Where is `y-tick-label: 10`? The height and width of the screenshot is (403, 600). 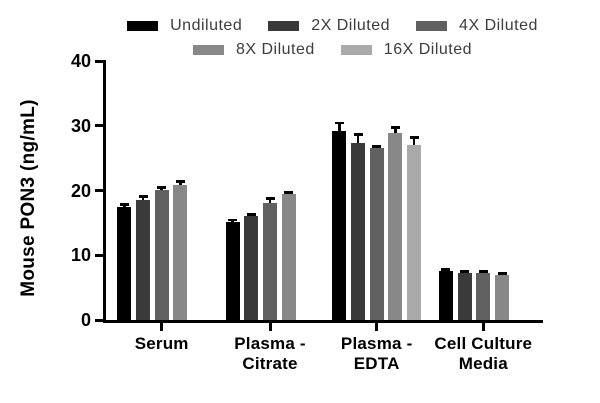
y-tick-label: 10 is located at coordinates (80, 255).